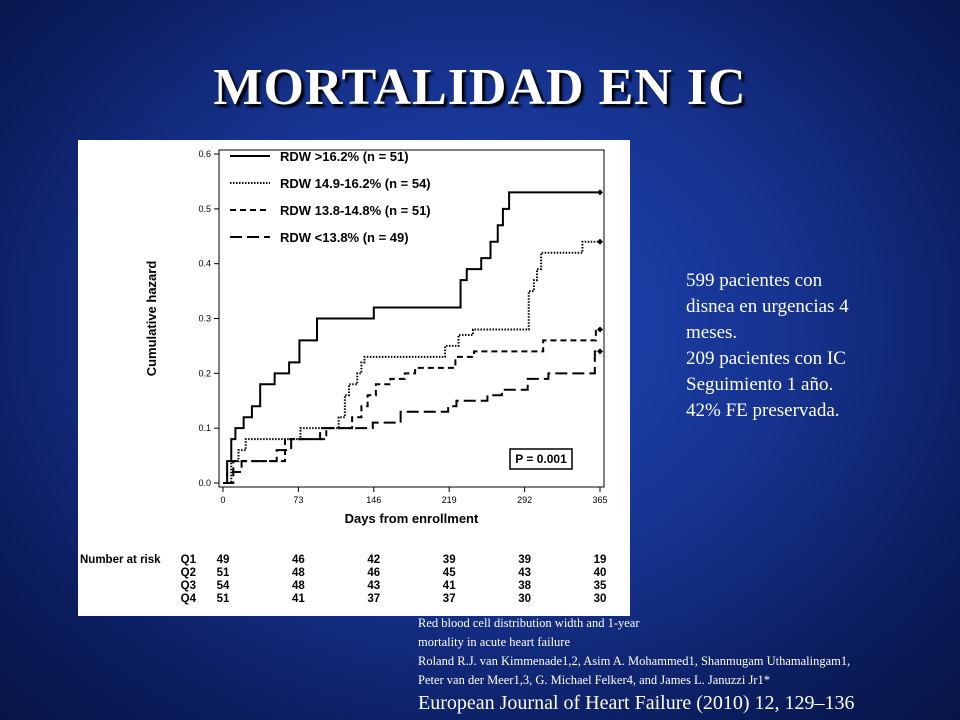  Describe the element at coordinates (412, 518) in the screenshot. I see `x-axis-label: Days from enrollment` at that location.